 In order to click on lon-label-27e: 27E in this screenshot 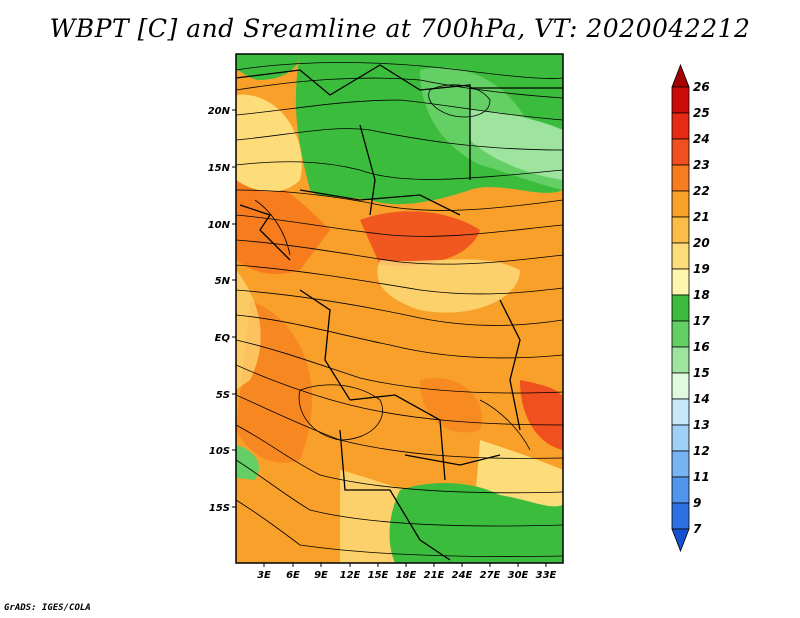, I will do `click(490, 575)`.